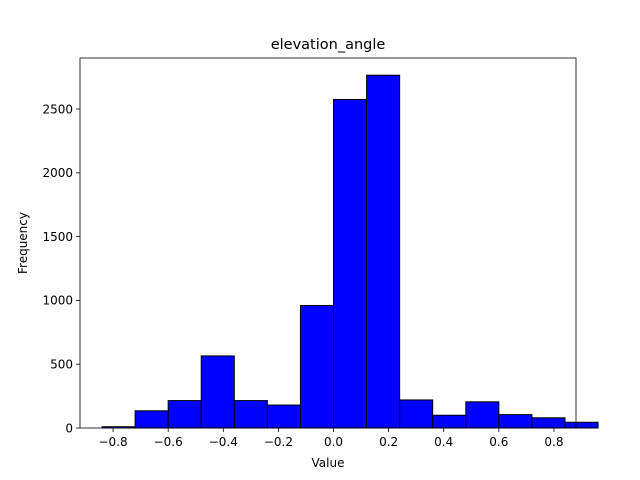 Image resolution: width=640 pixels, height=480 pixels. I want to click on x-tick-label-1: −0.6, so click(168, 442).